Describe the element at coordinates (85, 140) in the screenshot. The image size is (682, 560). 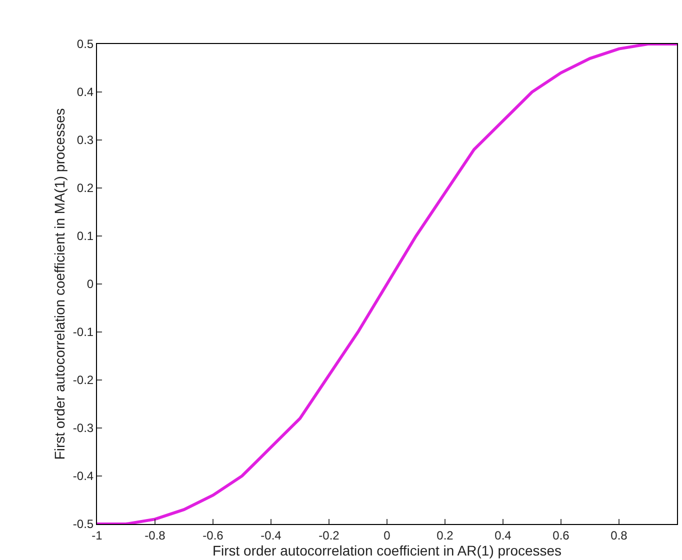
I see `y-tick-label: 0.3` at that location.